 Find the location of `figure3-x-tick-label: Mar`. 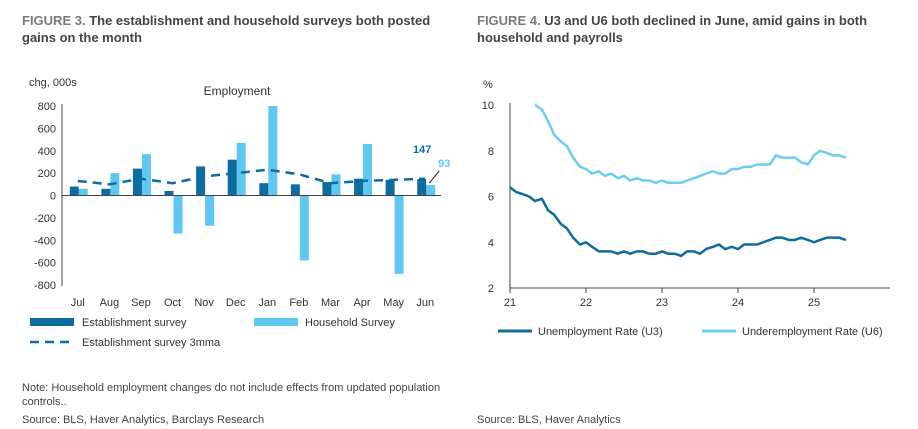

figure3-x-tick-label: Mar is located at coordinates (330, 303).